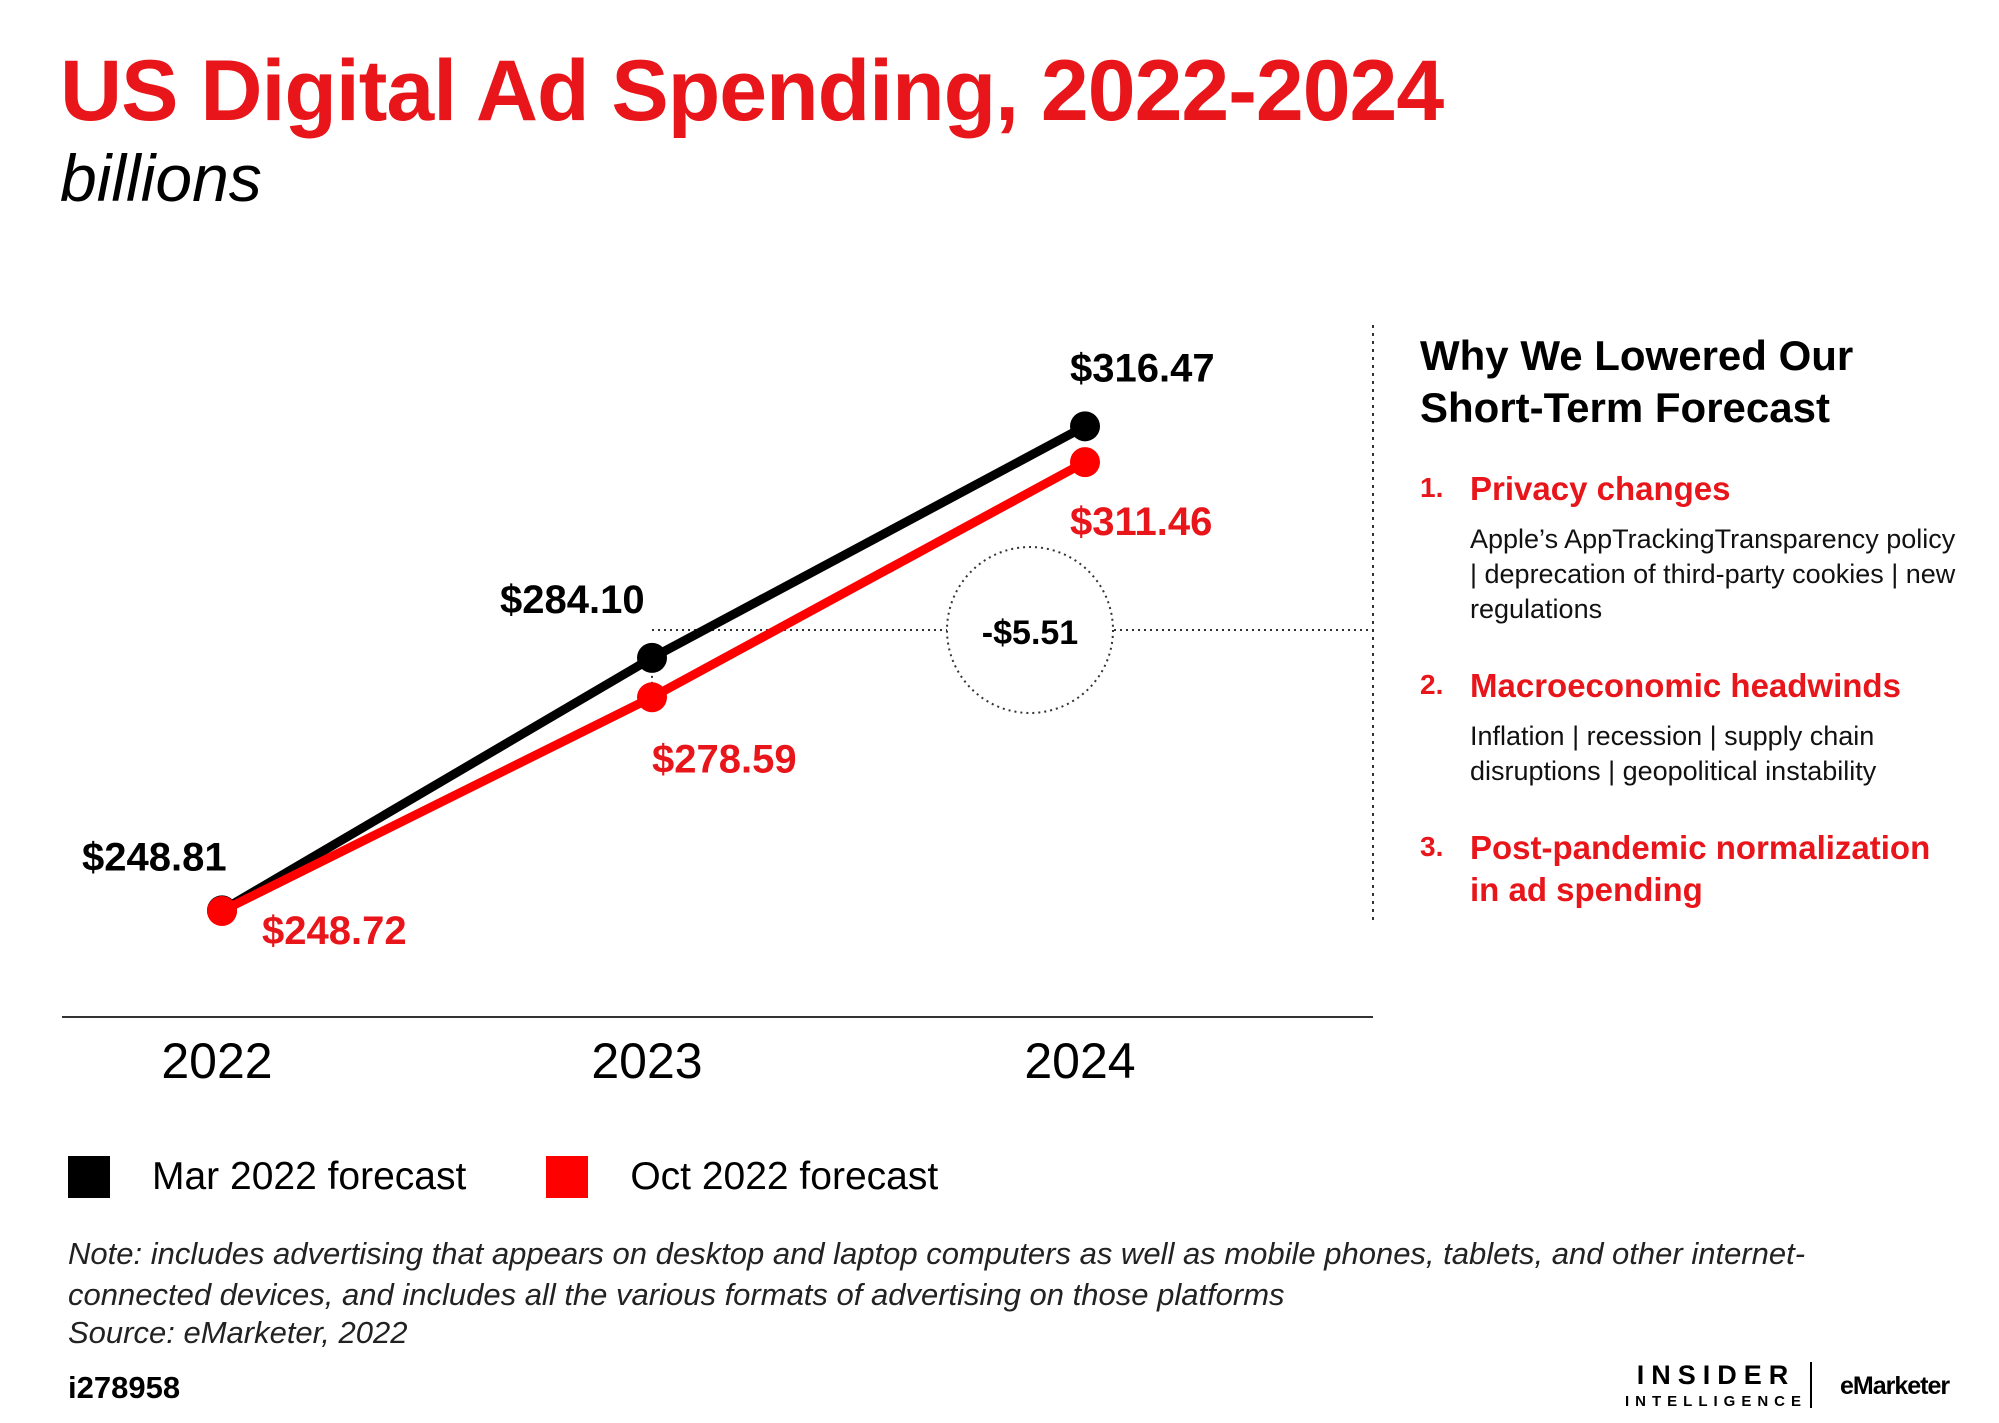 This screenshot has height=1423, width=1999. Describe the element at coordinates (1432, 684) in the screenshot. I see `reason-number: 2.` at that location.